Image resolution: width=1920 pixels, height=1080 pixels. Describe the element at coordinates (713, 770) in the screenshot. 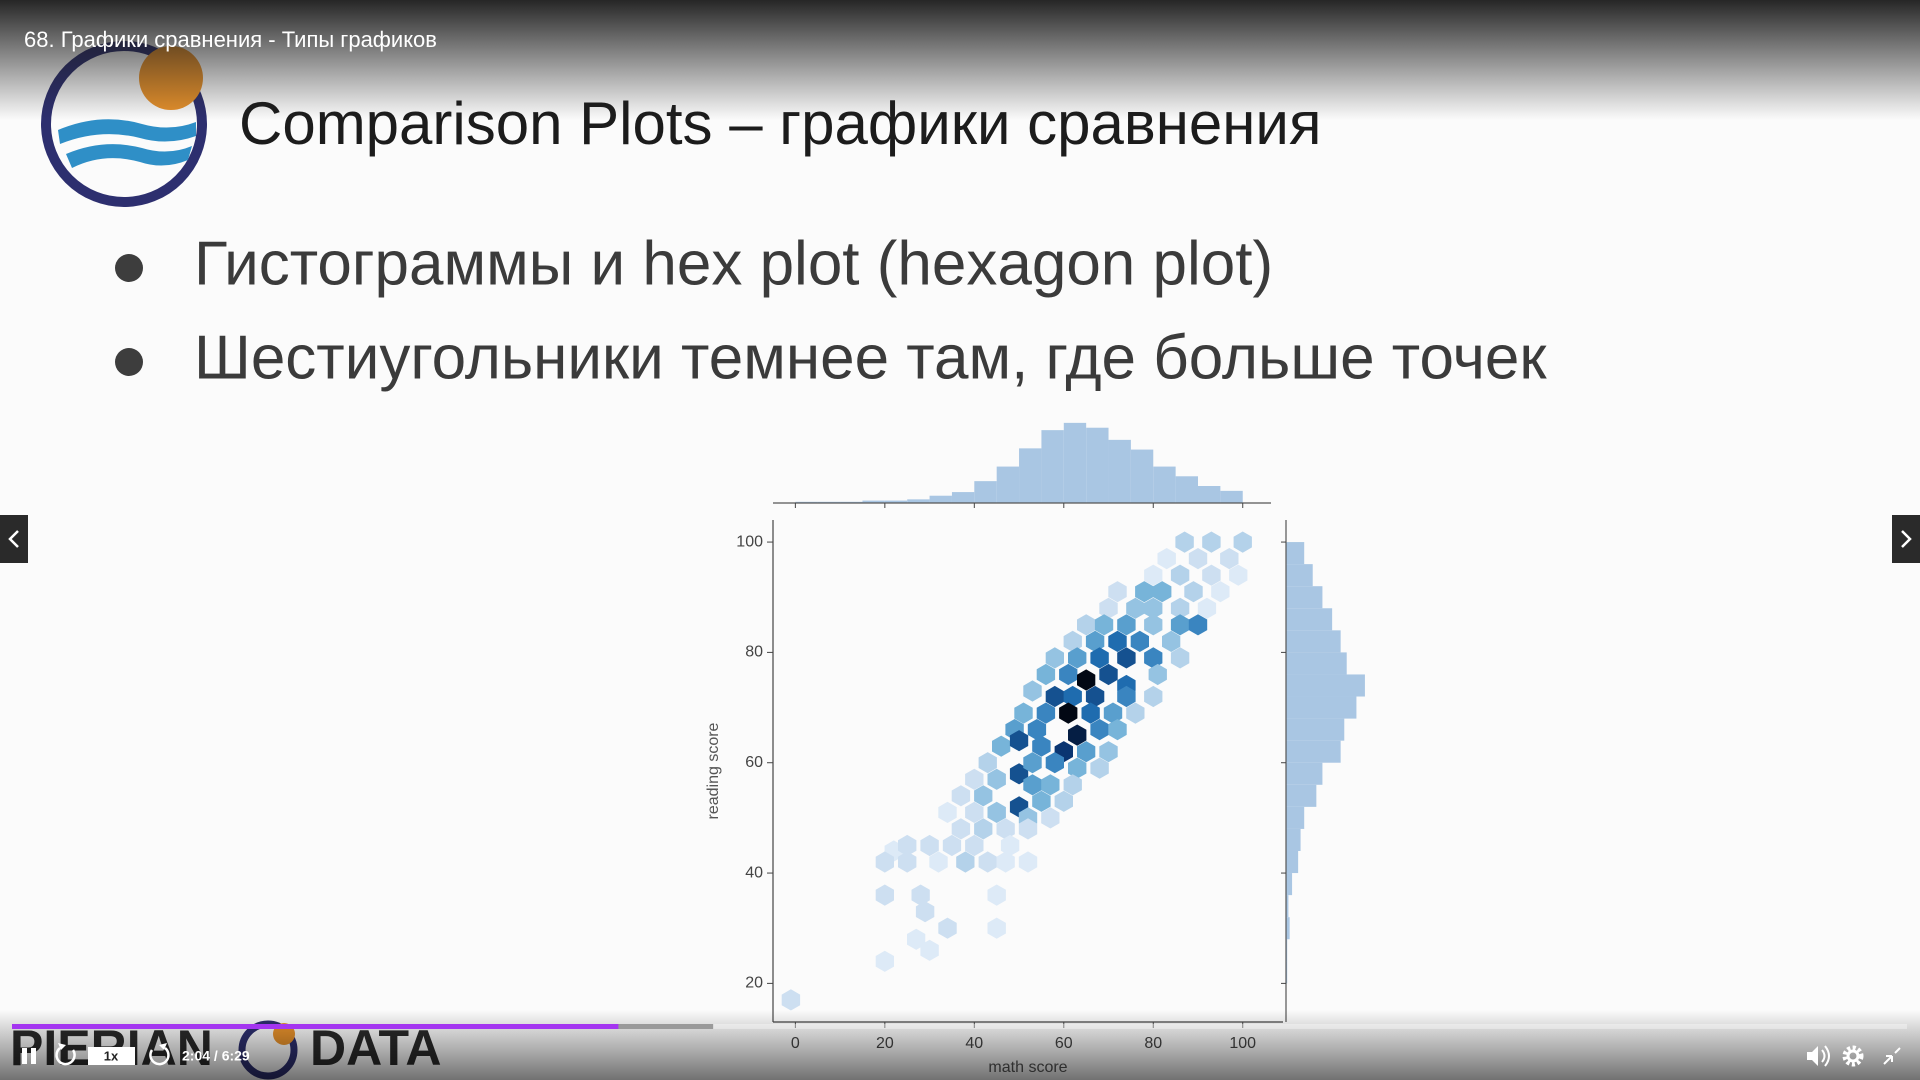

I see `y-axis-label: reading score` at that location.